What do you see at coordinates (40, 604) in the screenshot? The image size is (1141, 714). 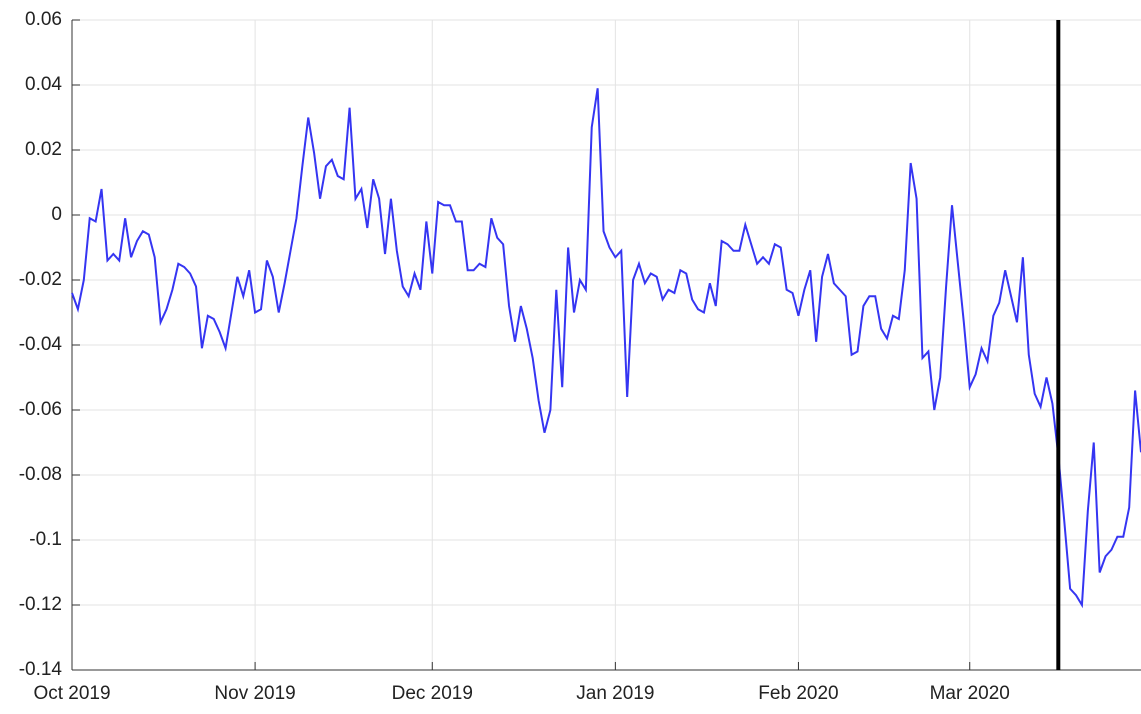 I see `y-tick-label: -0.12` at bounding box center [40, 604].